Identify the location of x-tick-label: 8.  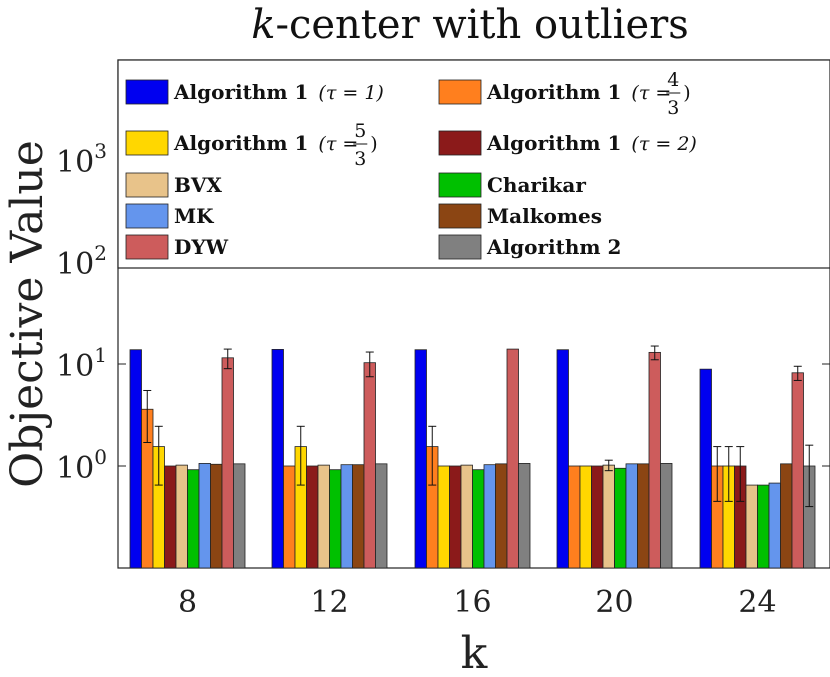
(187, 602).